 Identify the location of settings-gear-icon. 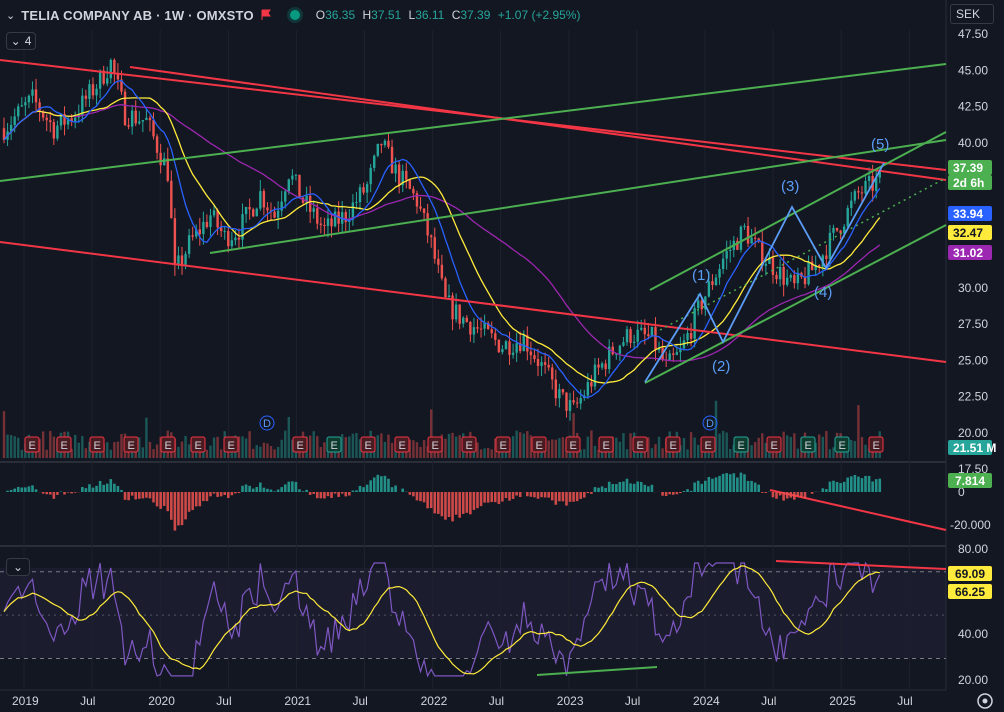
(985, 701).